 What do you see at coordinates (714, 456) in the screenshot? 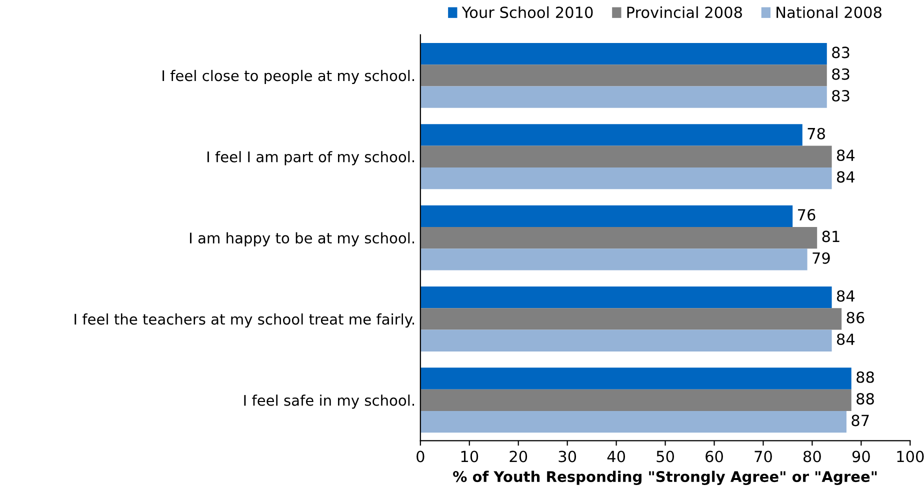
I see `x-tick-label: 60` at bounding box center [714, 456].